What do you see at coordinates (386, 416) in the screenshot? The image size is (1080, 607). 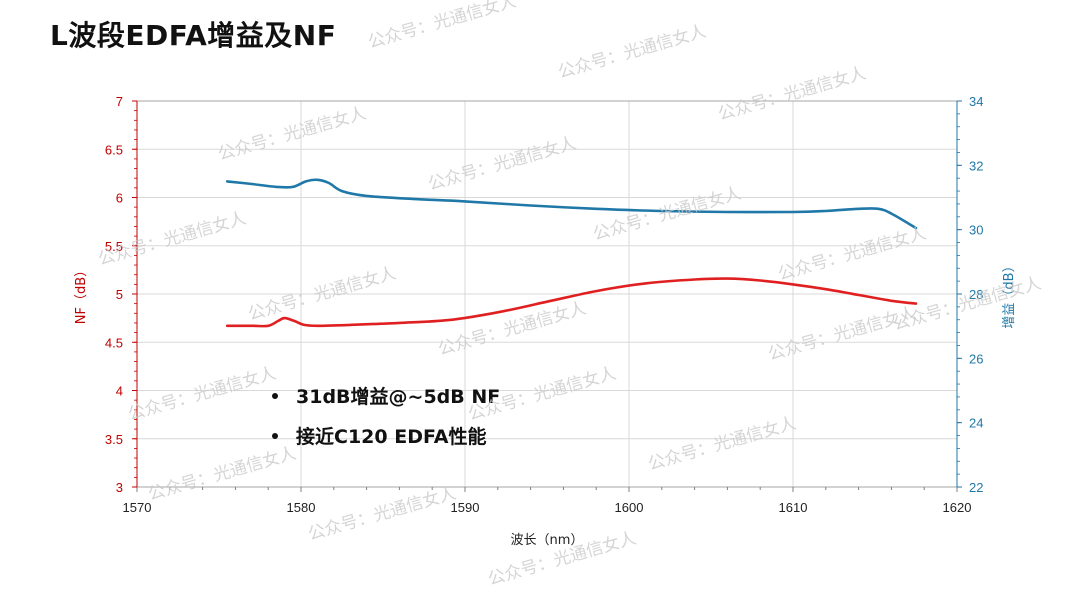 I see `bullet-list: 31dB增益@~5dB NF 接近C120 EDFA性能` at bounding box center [386, 416].